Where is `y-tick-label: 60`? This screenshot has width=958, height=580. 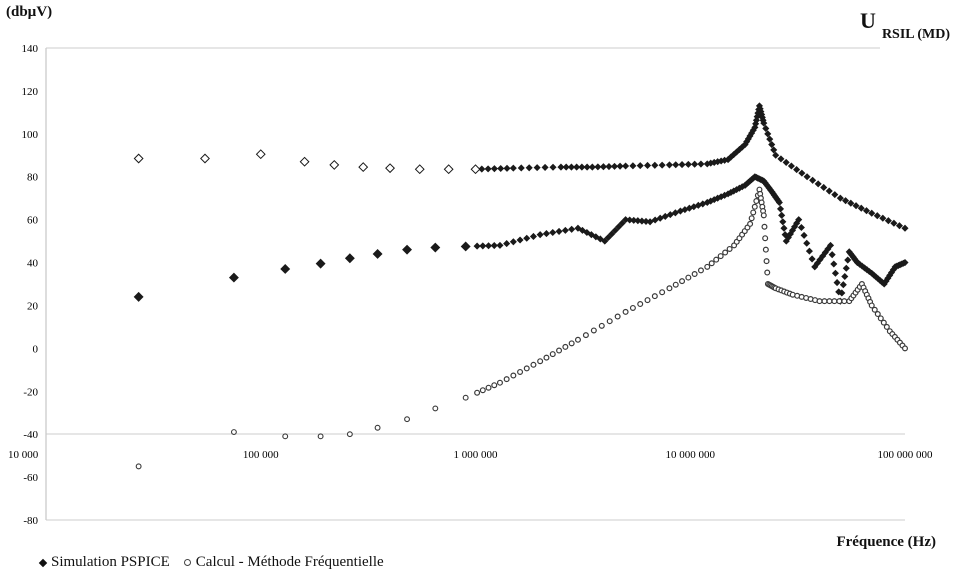 y-tick-label: 60 is located at coordinates (33, 221).